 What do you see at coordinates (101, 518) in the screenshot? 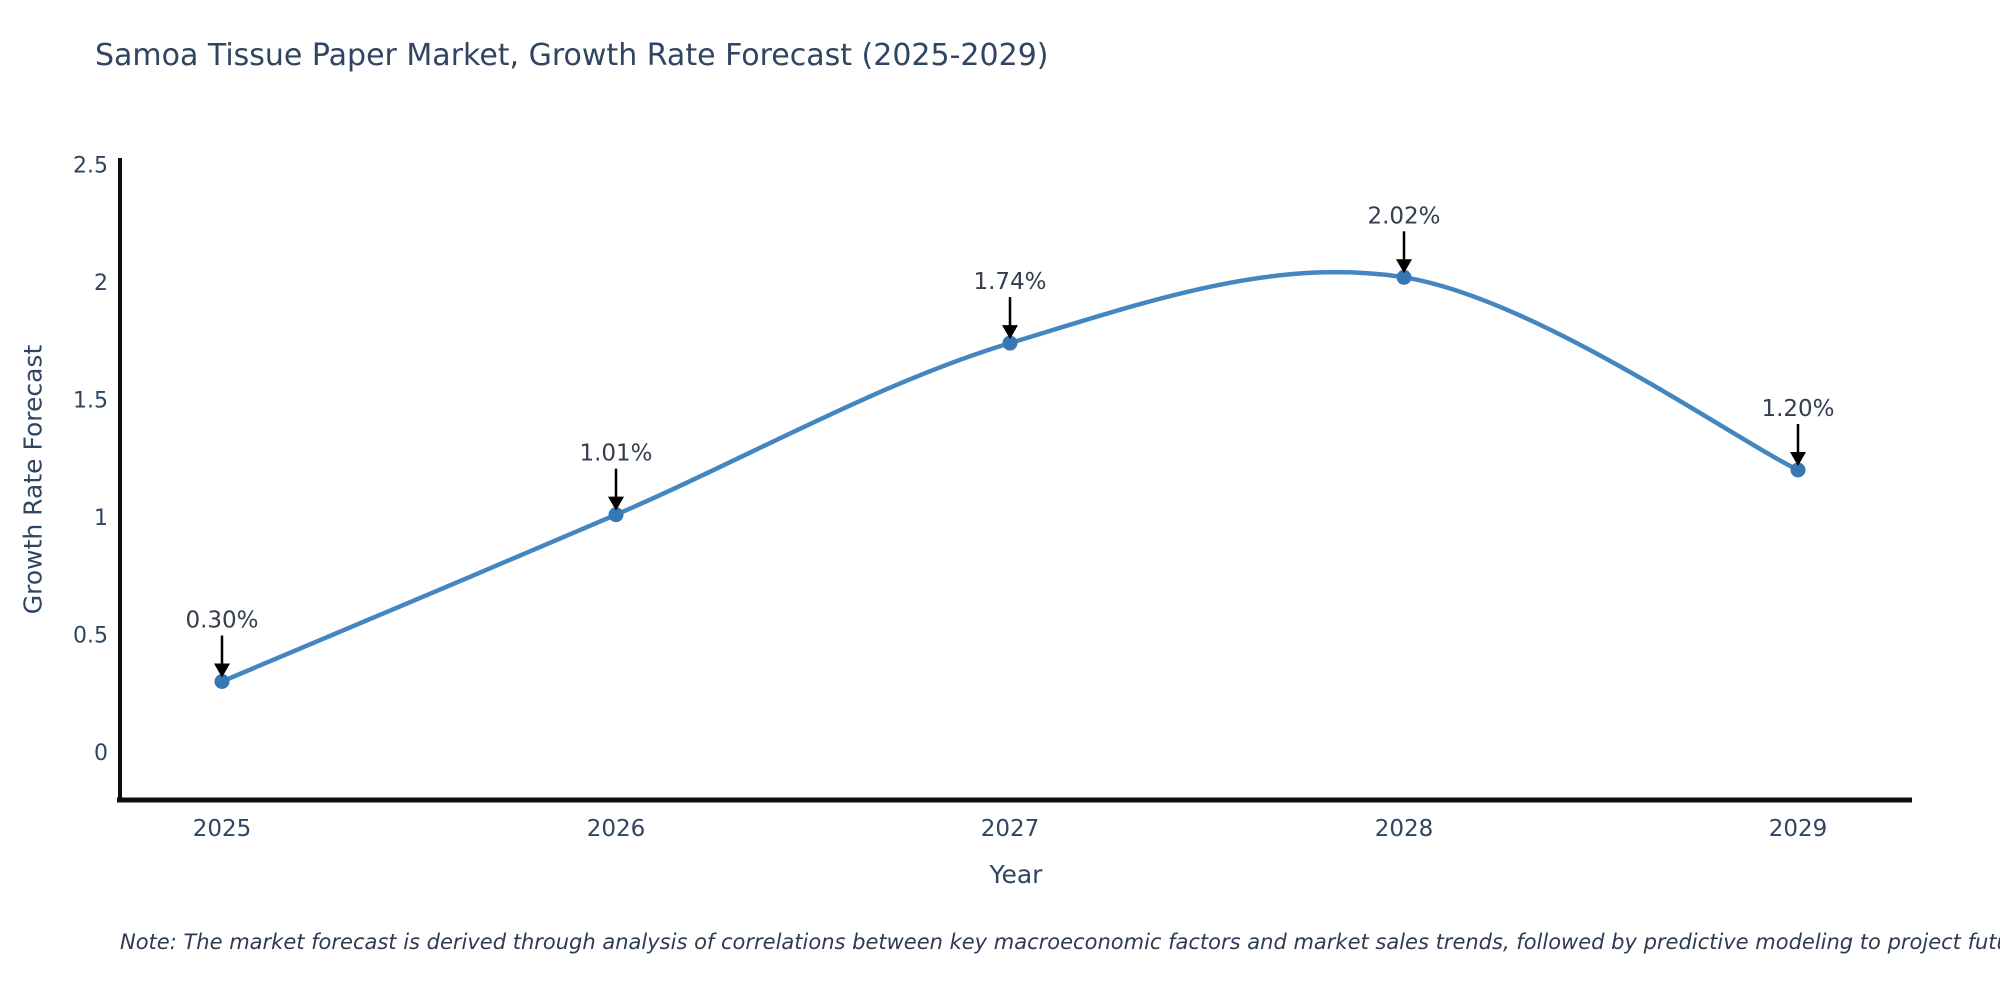
I see `y-tick-label: 1` at bounding box center [101, 518].